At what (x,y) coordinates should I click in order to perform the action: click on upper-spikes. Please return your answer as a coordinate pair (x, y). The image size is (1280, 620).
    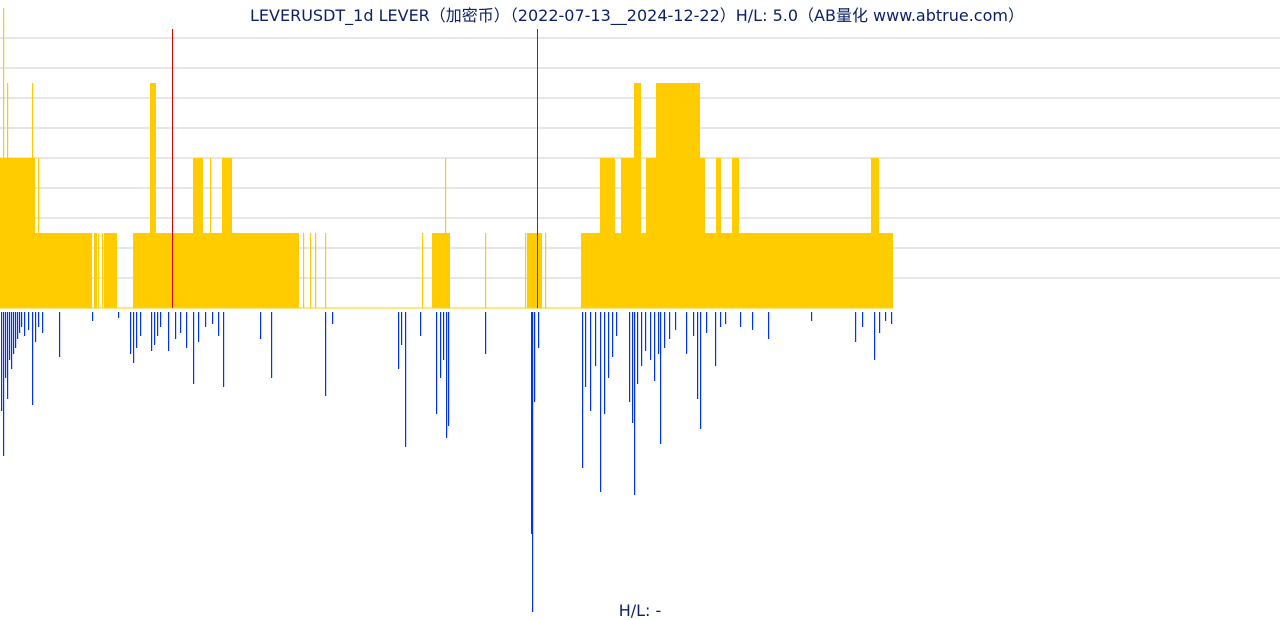
    Looking at the image, I should click on (355, 168).